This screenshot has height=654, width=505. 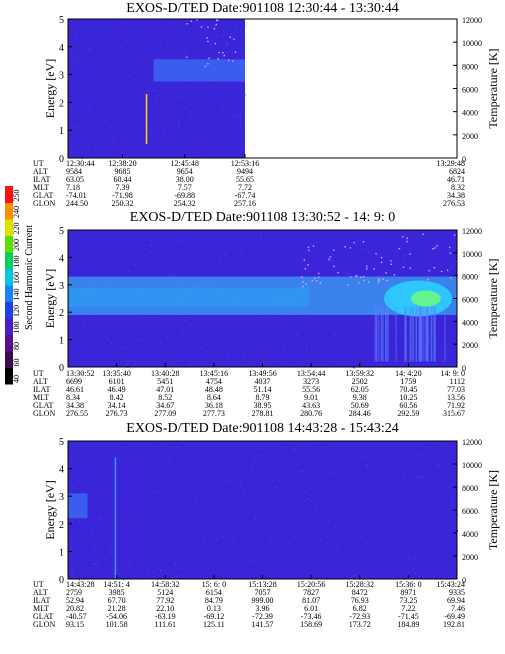 What do you see at coordinates (458, 608) in the screenshot?
I see `ephemeris-cell: 7.46` at bounding box center [458, 608].